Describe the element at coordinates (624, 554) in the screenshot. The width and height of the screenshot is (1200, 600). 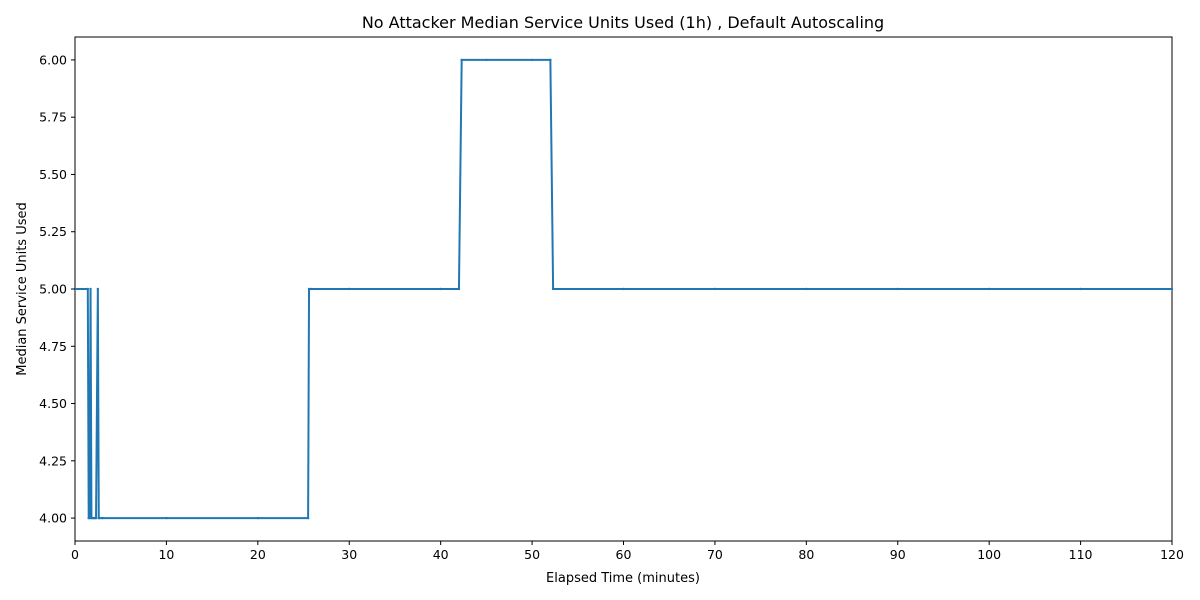
I see `x-tick-label: 60` at that location.